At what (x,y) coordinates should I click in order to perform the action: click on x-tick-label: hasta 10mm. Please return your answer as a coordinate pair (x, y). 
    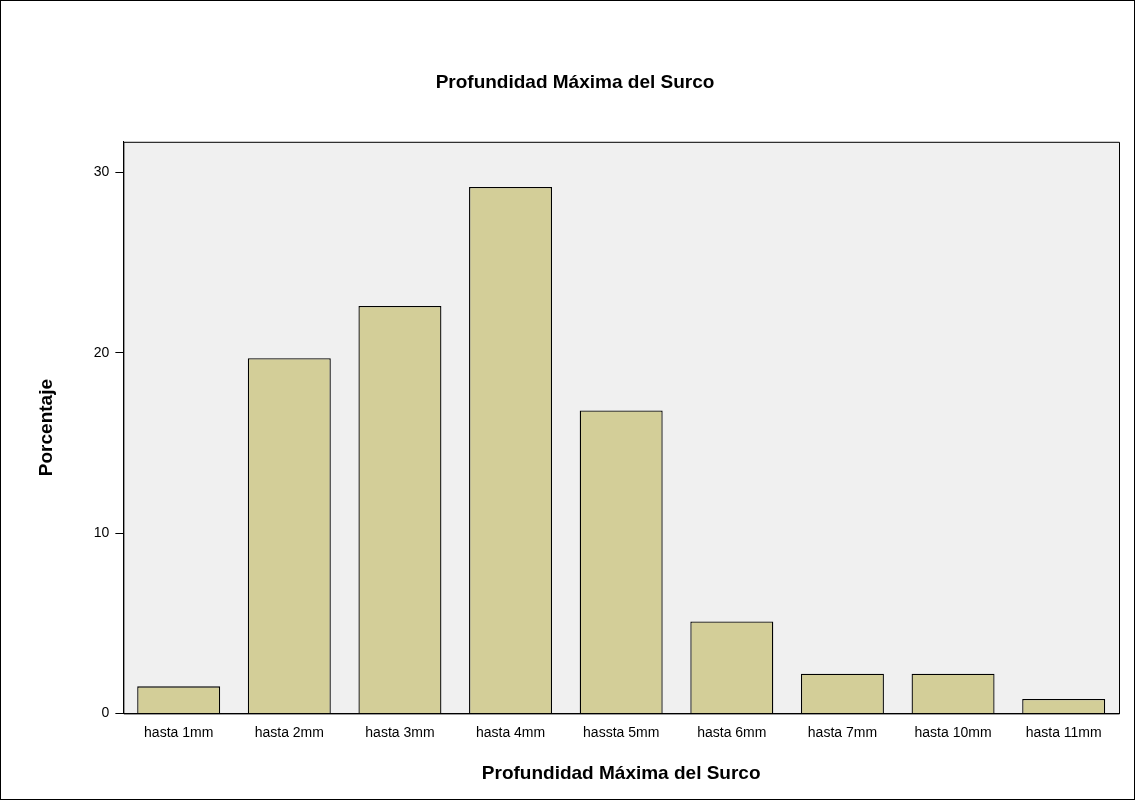
    Looking at the image, I should click on (953, 731).